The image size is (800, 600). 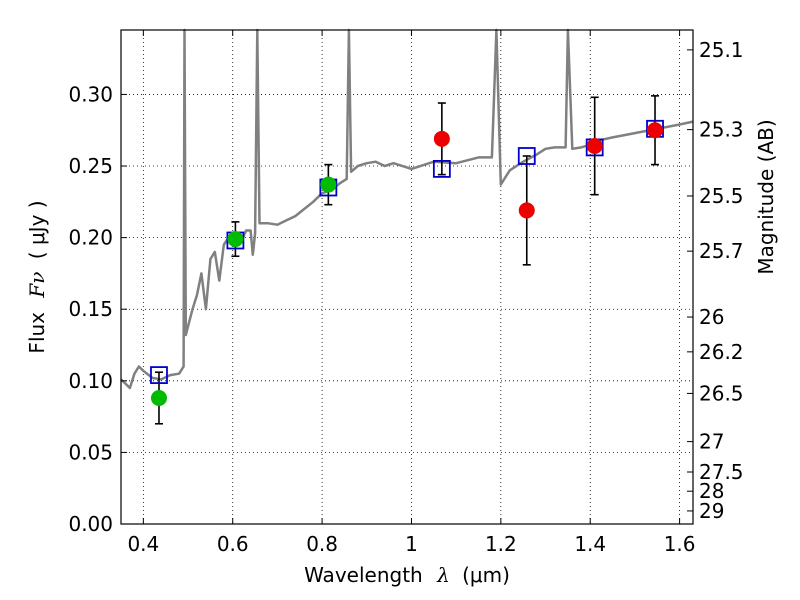 I want to click on y-tick-label: 0.30, so click(x=90, y=94).